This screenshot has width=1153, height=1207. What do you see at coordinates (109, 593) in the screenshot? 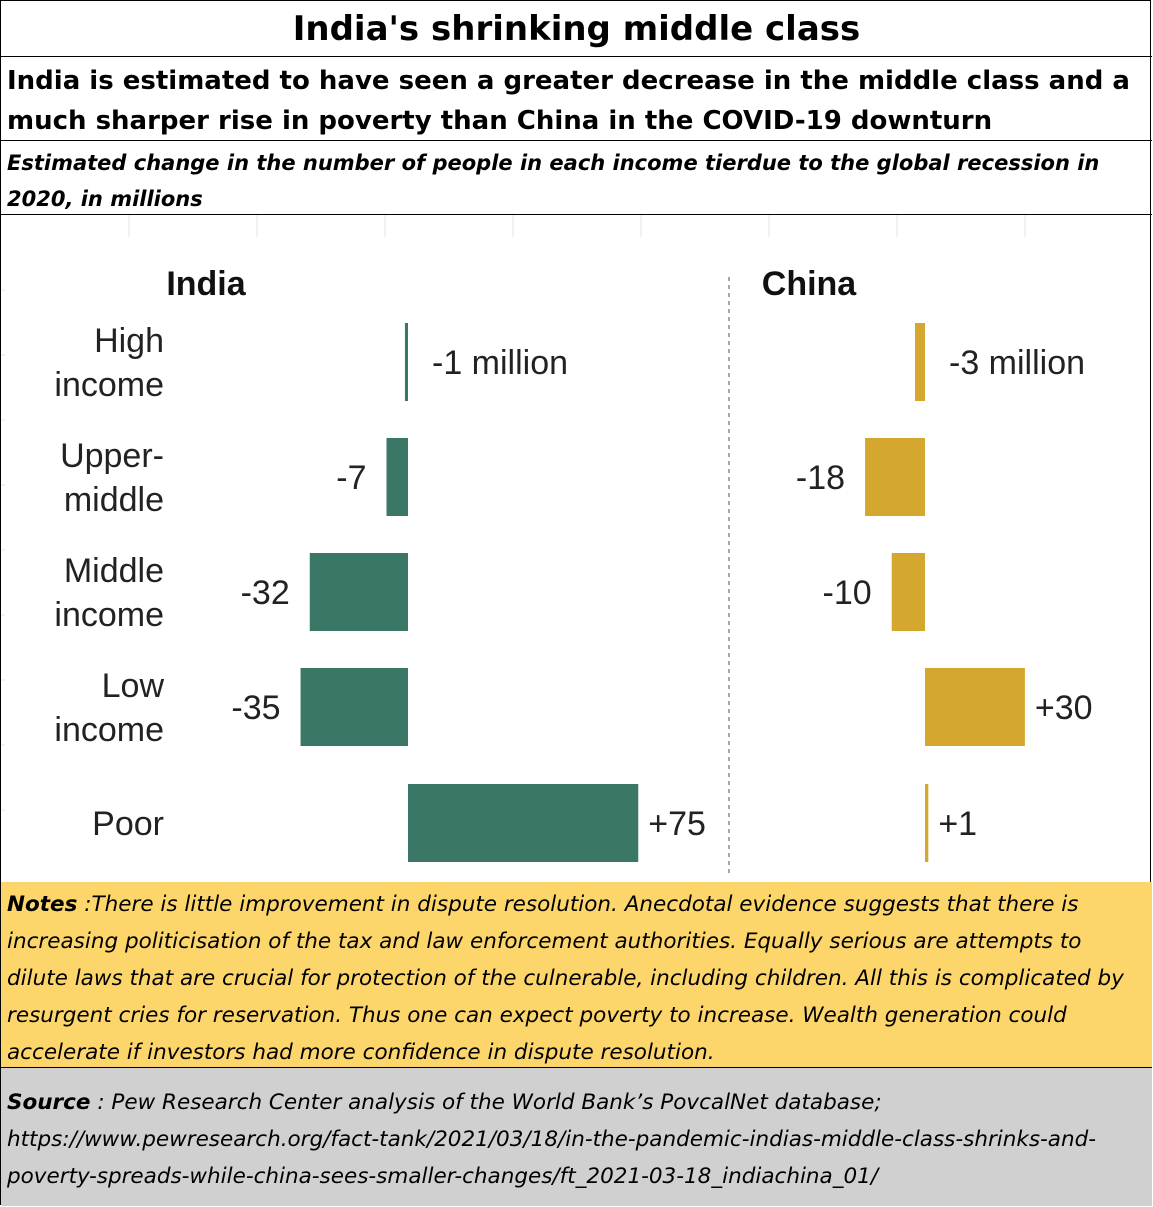
I see `category-label-3: Middle income` at bounding box center [109, 593].